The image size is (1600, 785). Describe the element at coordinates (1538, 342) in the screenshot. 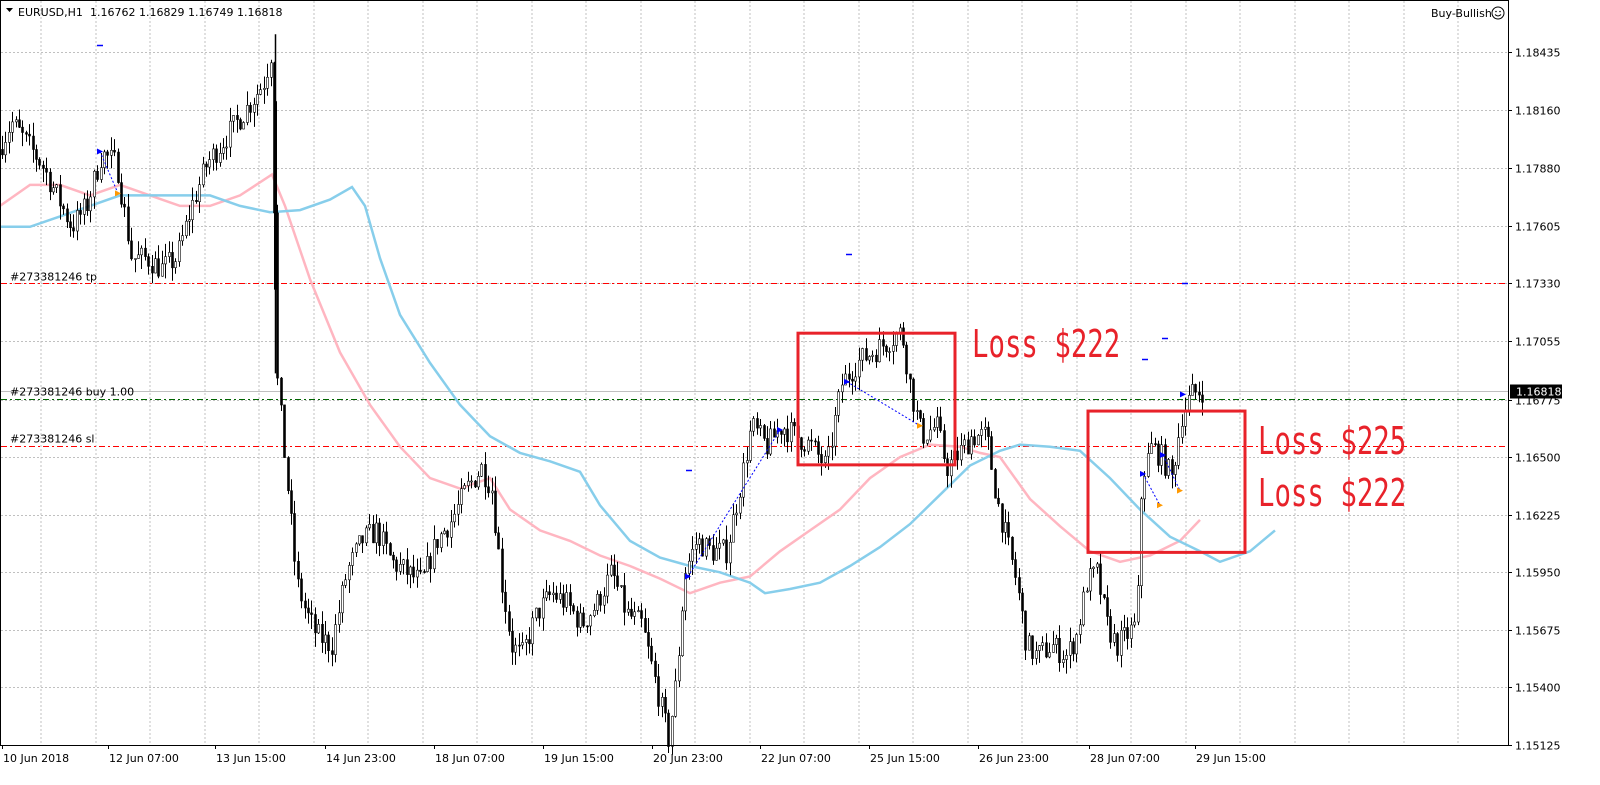

I see `price-tick-label: 1.17055` at that location.